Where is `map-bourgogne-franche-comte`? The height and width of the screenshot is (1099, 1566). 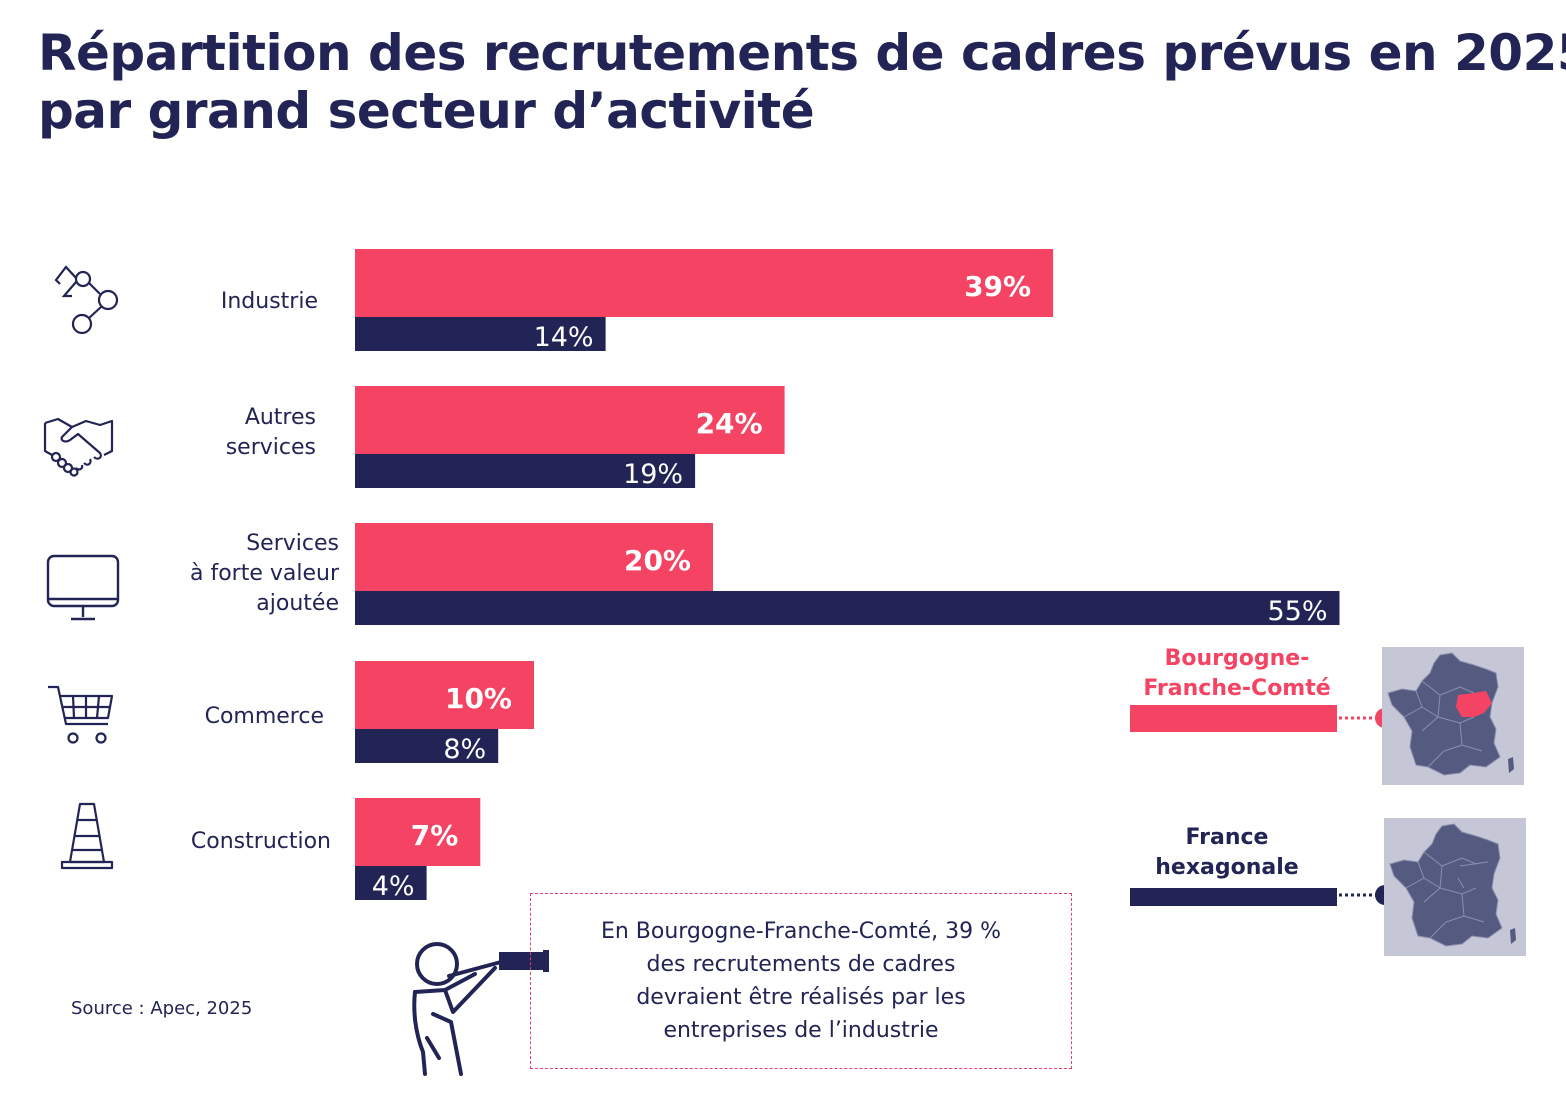
map-bourgogne-franche-comte is located at coordinates (1453, 716).